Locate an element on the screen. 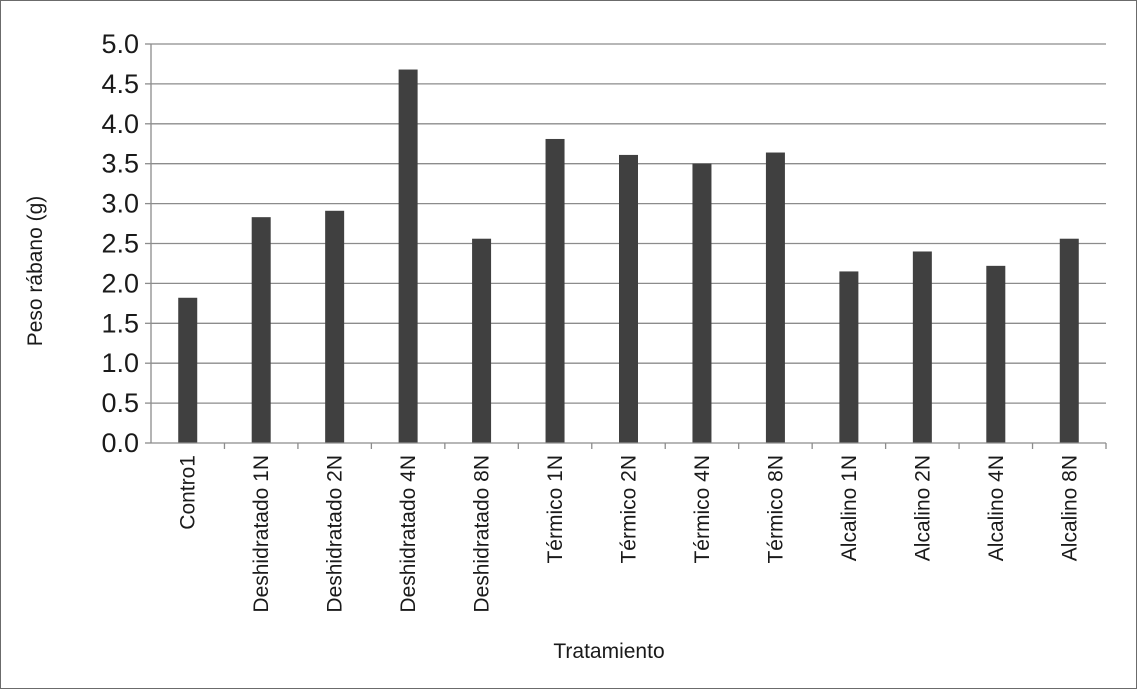 This screenshot has width=1137, height=690. x-tick-label: Térmico 4N is located at coordinates (702, 509).